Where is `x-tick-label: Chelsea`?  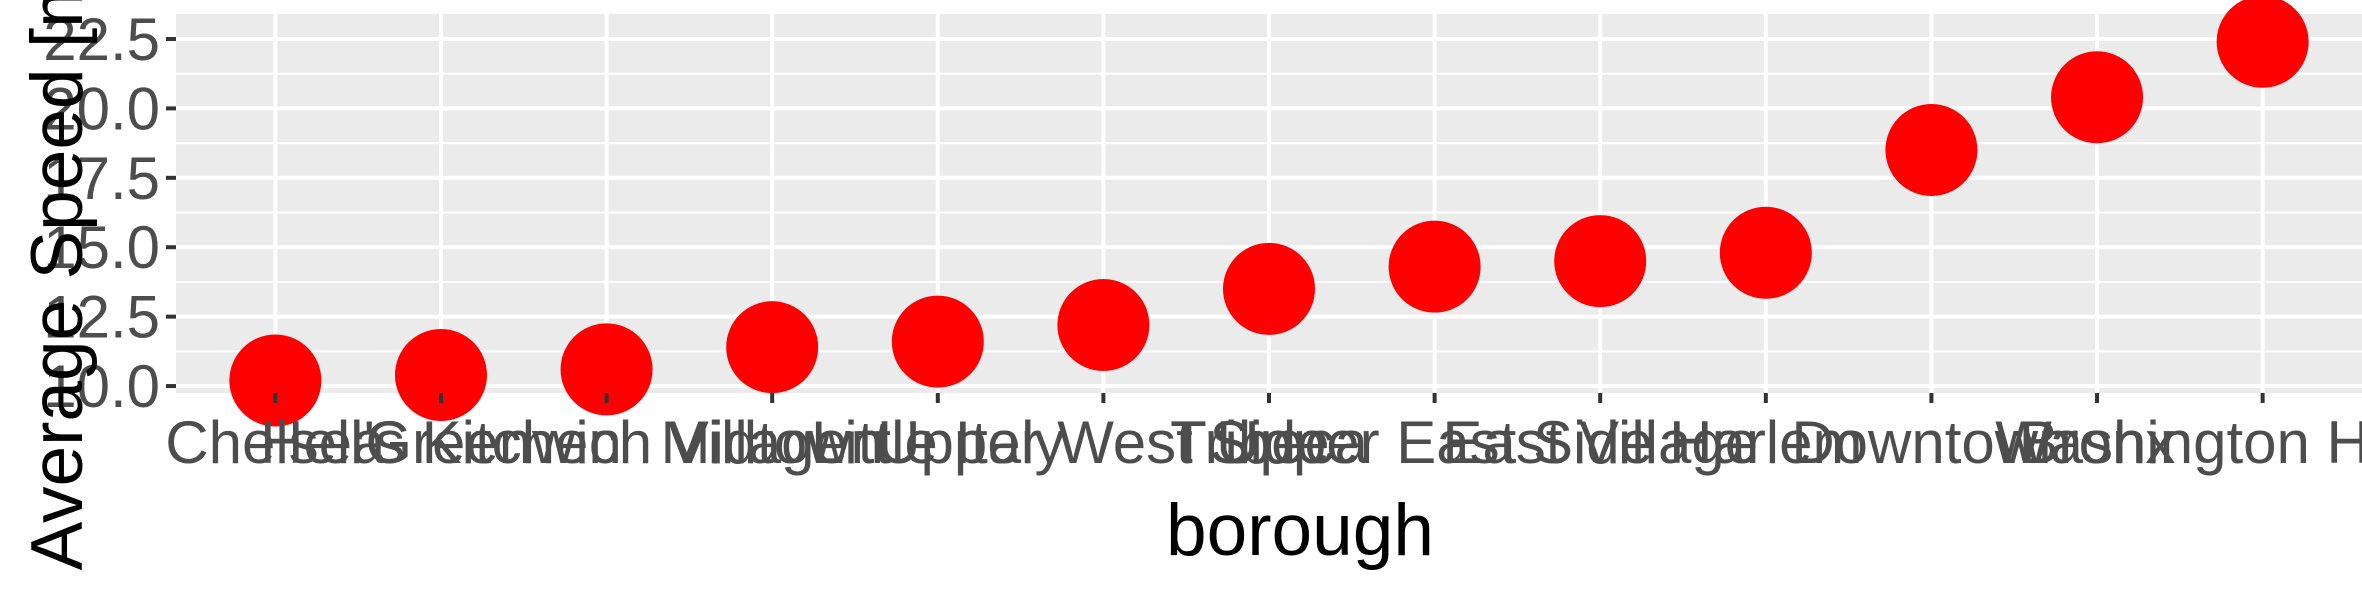
x-tick-label: Chelsea is located at coordinates (275, 442).